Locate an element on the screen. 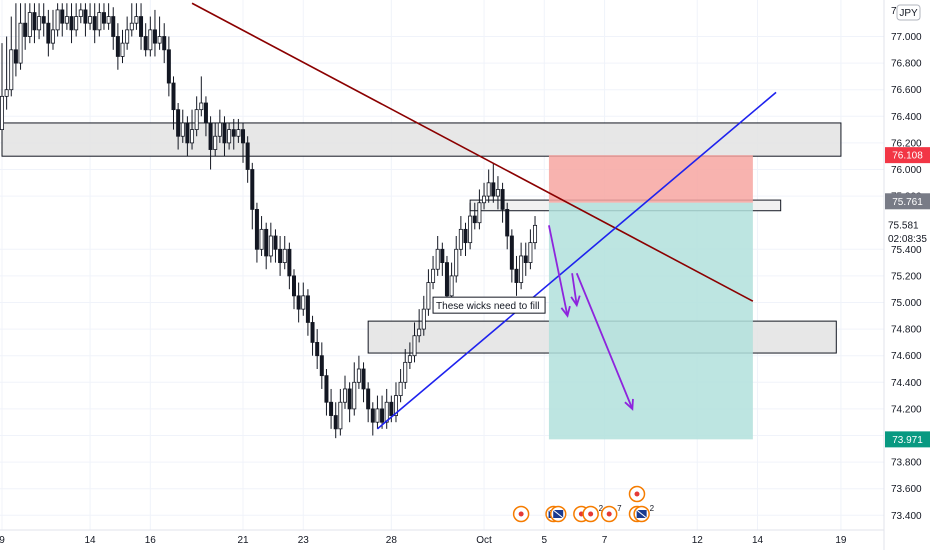  take-profit-zone is located at coordinates (650, 321).